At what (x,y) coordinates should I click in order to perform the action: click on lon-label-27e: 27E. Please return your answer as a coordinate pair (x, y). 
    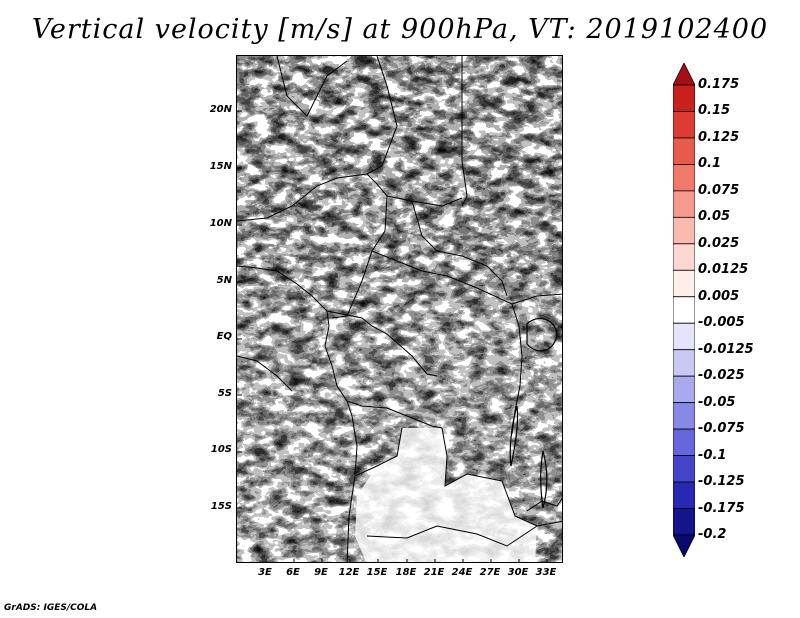
    Looking at the image, I should click on (490, 572).